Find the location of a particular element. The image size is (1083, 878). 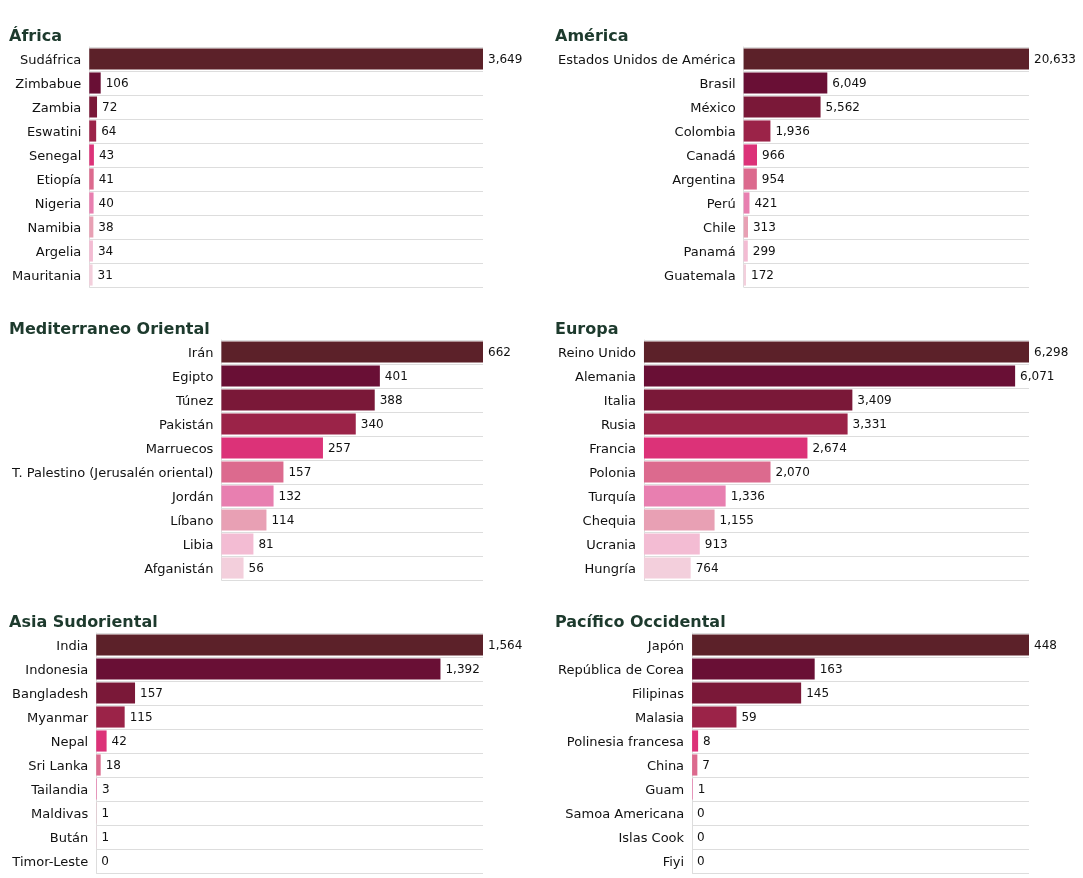

data-label: 1,392 is located at coordinates (462, 669).